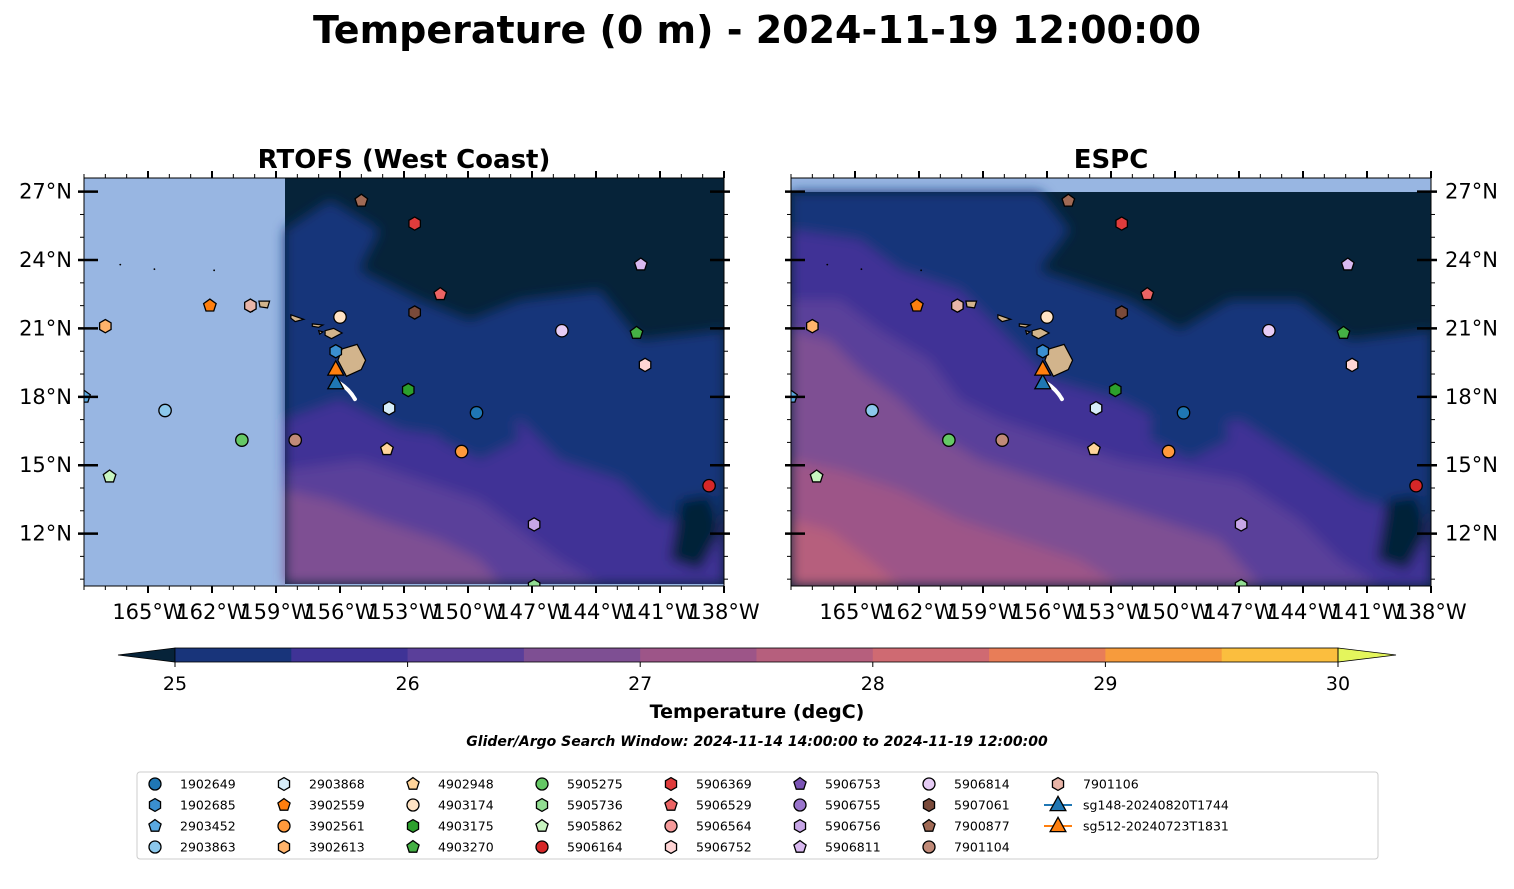  I want to click on legend-label: 3902561, so click(337, 826).